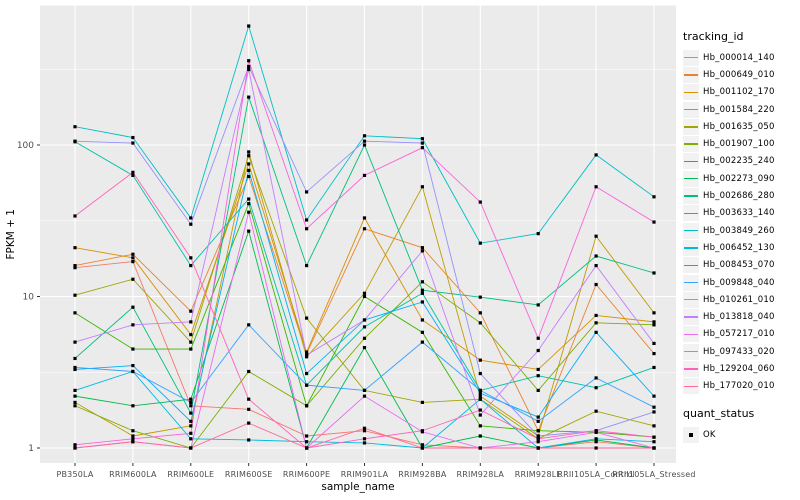  What do you see at coordinates (719, 413) in the screenshot?
I see `legend-title-quant-status: quant_status` at bounding box center [719, 413].